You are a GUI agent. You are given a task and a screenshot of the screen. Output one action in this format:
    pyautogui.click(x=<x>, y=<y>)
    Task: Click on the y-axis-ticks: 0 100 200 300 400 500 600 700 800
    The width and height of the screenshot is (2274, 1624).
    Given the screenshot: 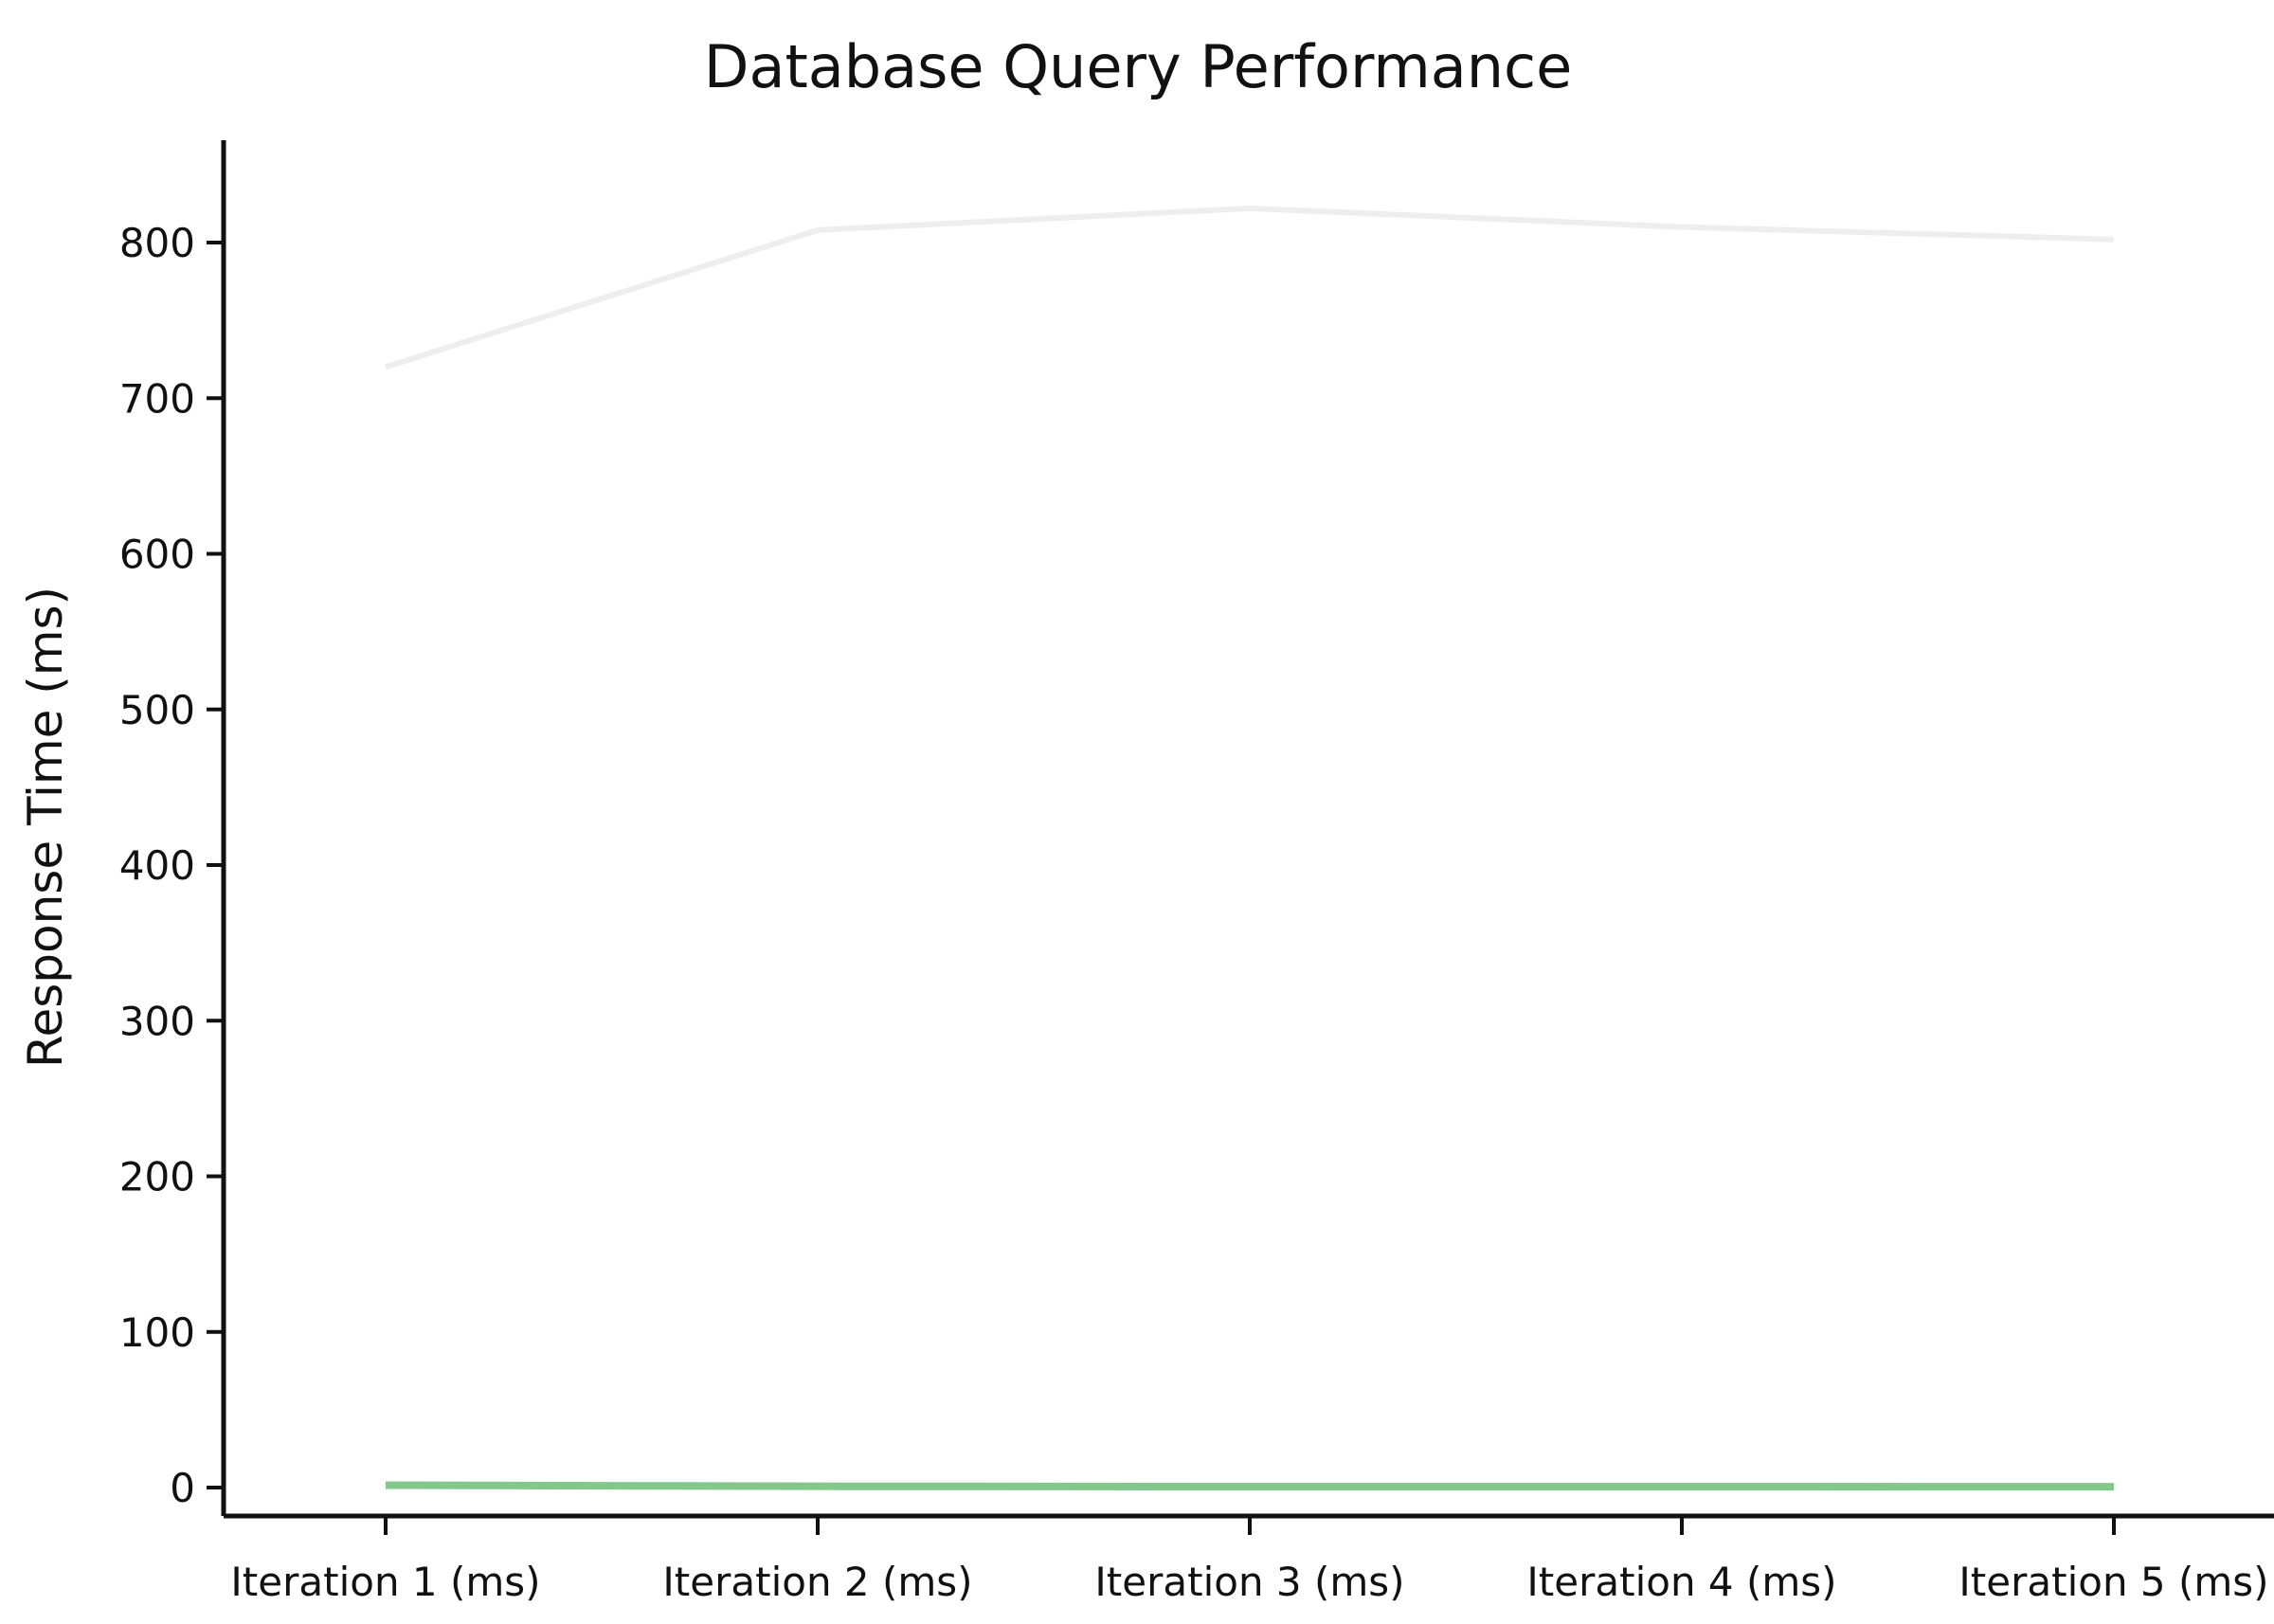 What is the action you would take?
    pyautogui.click(x=171, y=865)
    